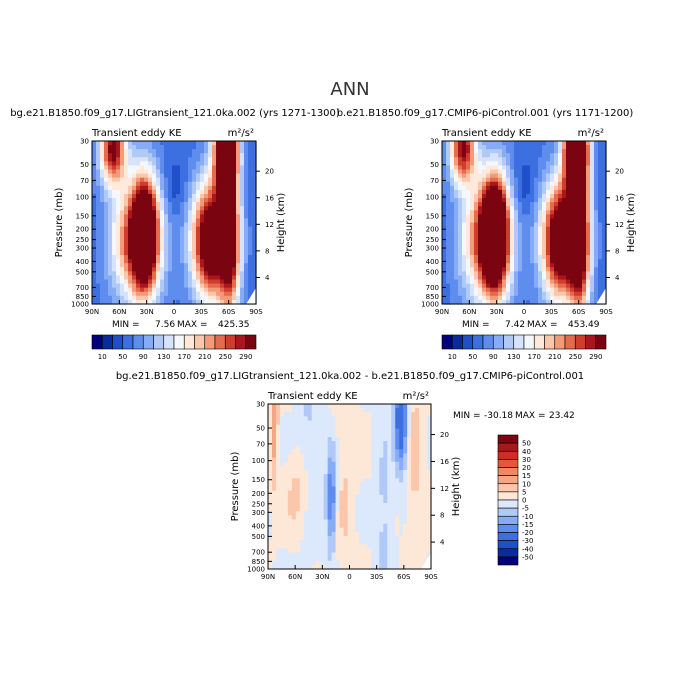 The image size is (700, 700). I want to click on y-tick-label: 150, so click(82, 216).